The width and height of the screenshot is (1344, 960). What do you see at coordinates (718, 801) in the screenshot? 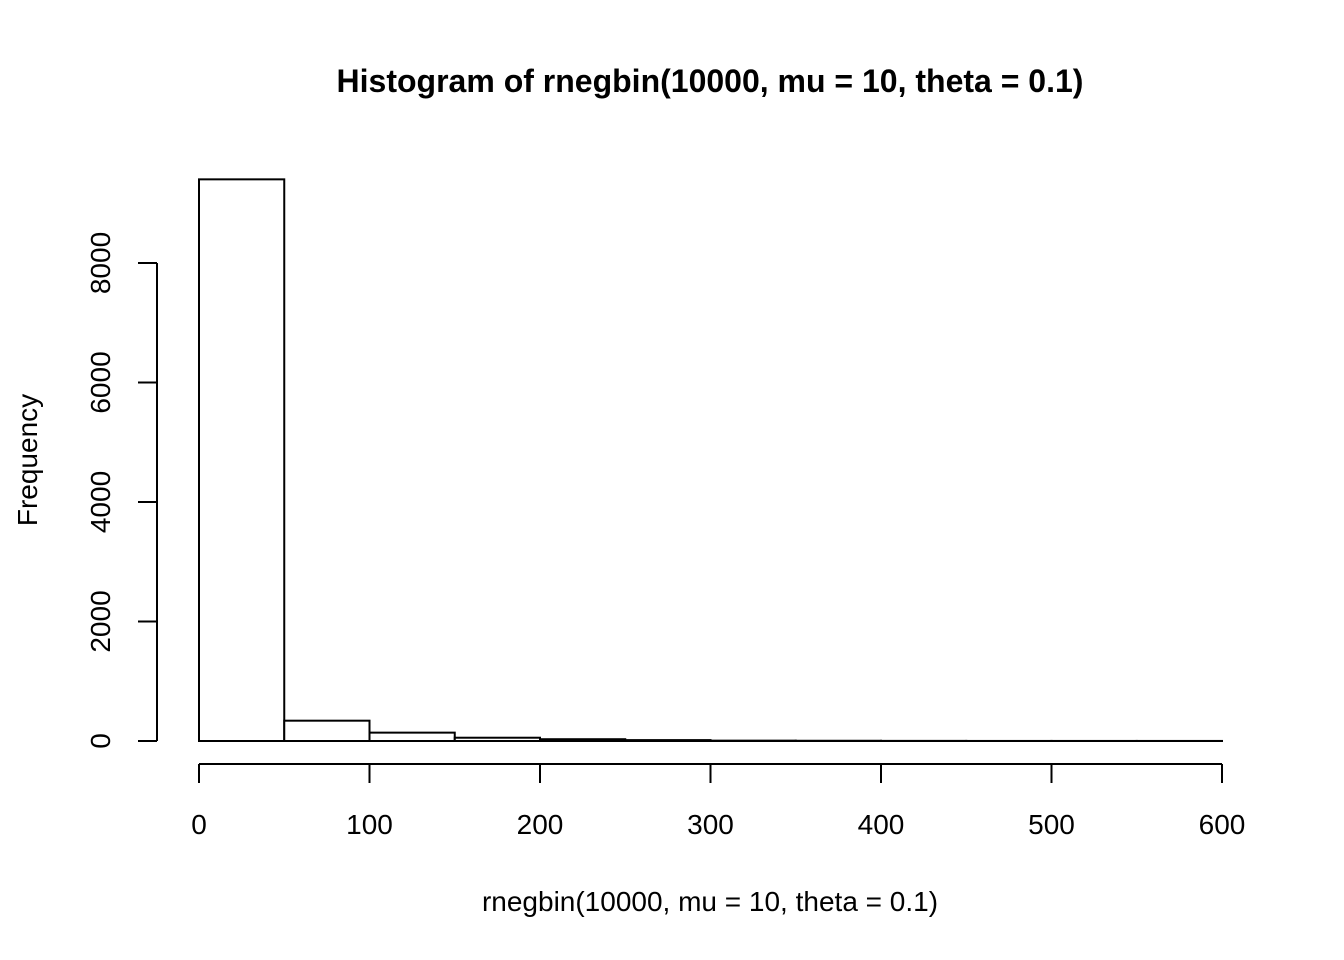
I see `x-axis: 0 100 200 300 400 500 600` at bounding box center [718, 801].